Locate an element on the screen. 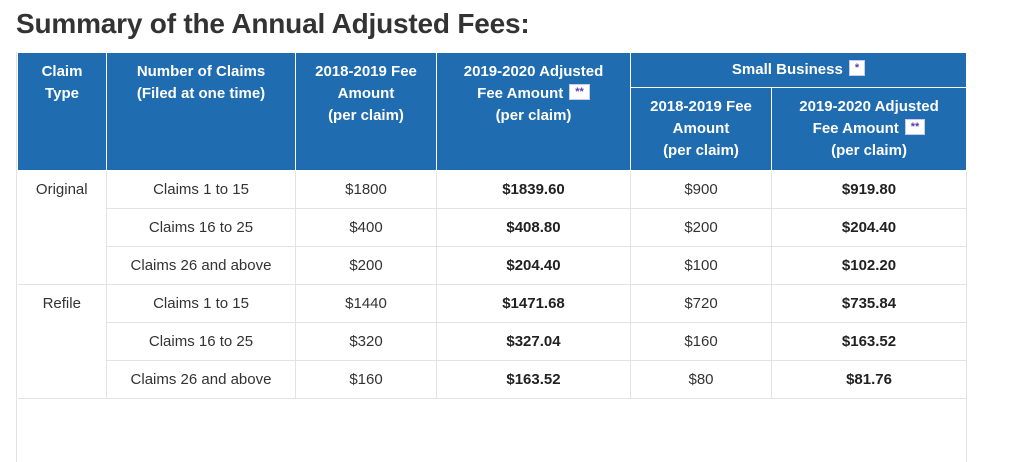 The height and width of the screenshot is (462, 1024). fee-2019-cell: $1471.68 is located at coordinates (533, 303).